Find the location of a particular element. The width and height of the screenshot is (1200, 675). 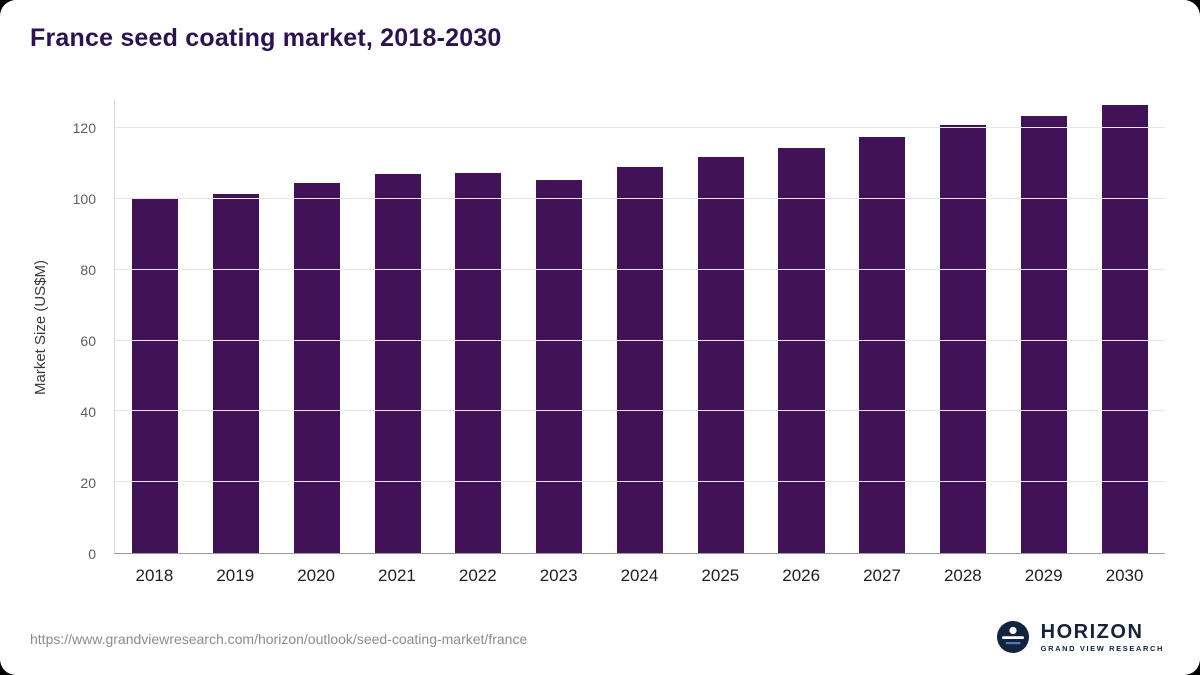

x-tick-label: 2024 is located at coordinates (639, 575).